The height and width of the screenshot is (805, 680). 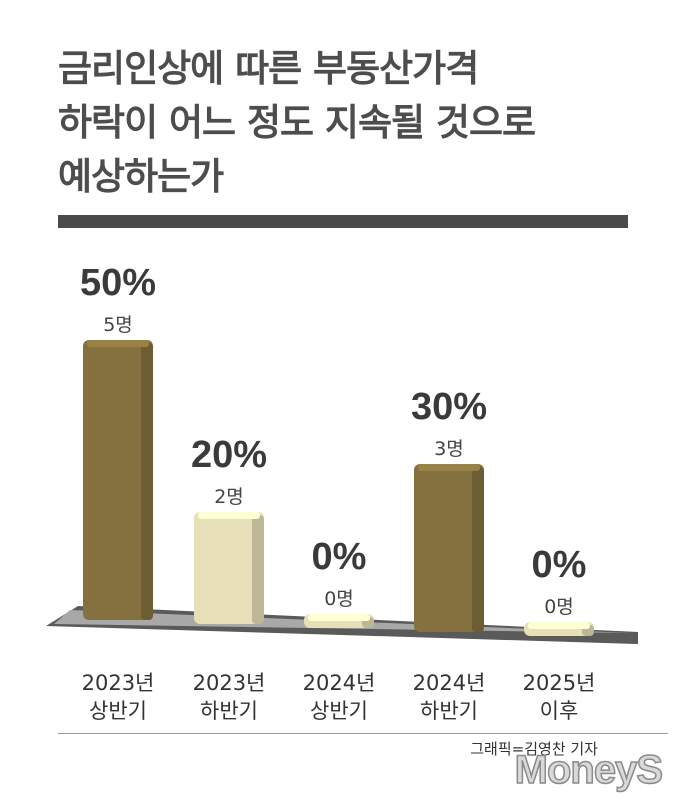 What do you see at coordinates (118, 325) in the screenshot?
I see `count-label: 5명` at bounding box center [118, 325].